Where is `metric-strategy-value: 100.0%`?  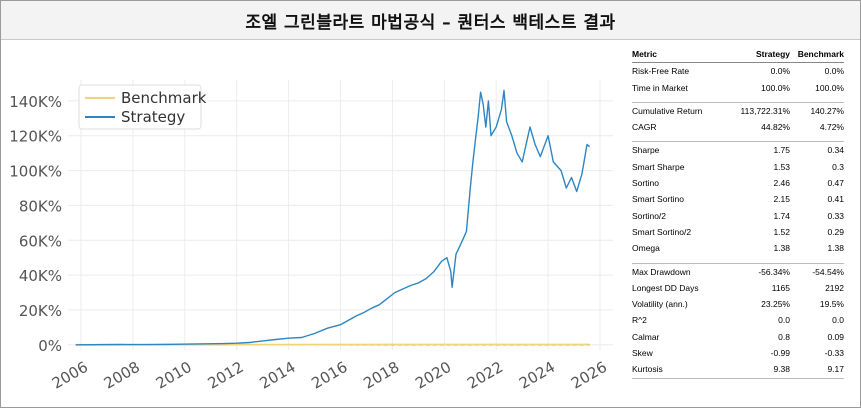
metric-strategy-value: 100.0% is located at coordinates (775, 87).